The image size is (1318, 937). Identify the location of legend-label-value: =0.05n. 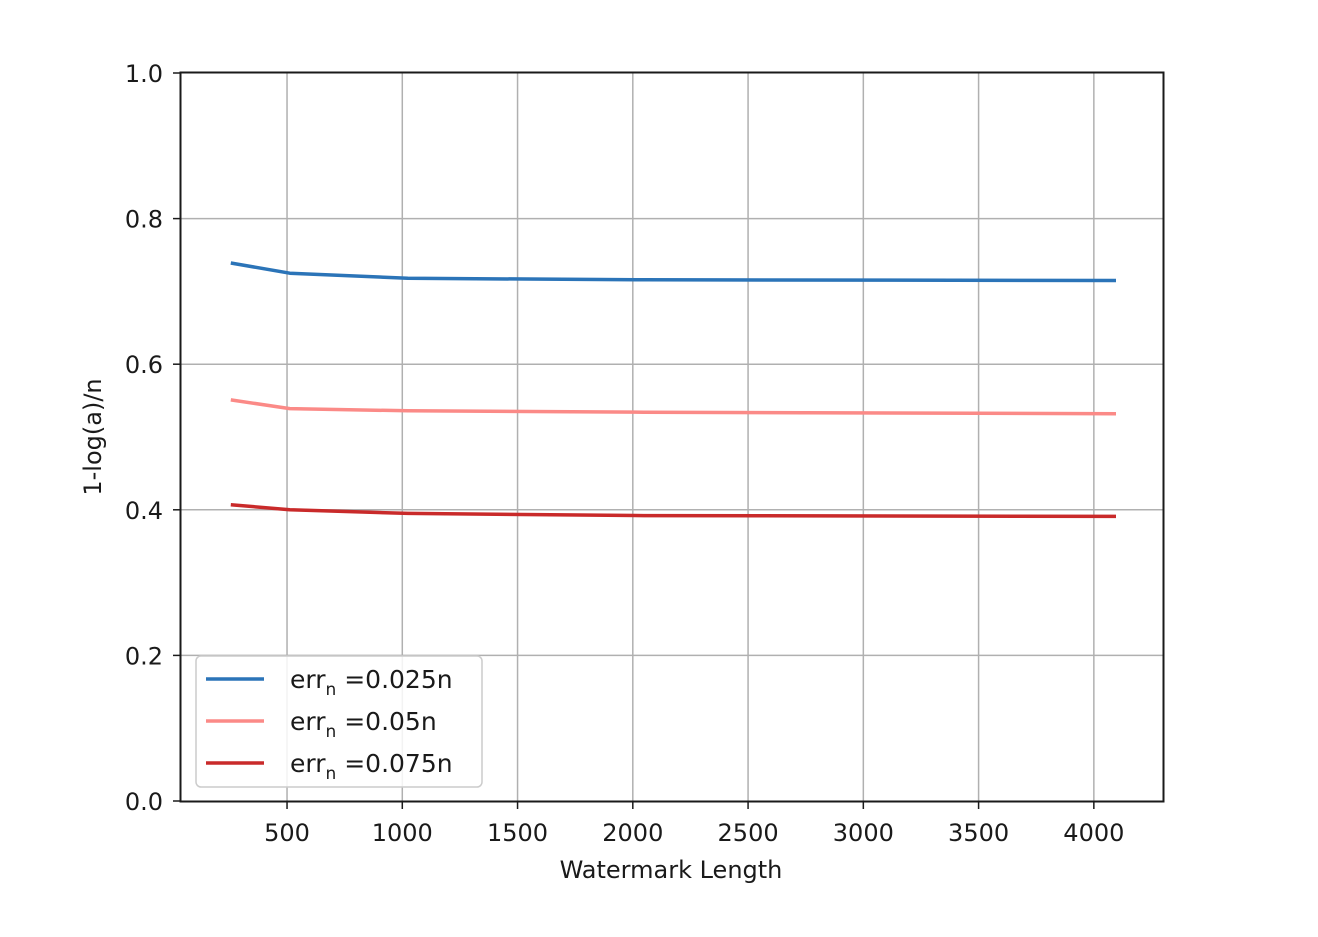
(386, 721).